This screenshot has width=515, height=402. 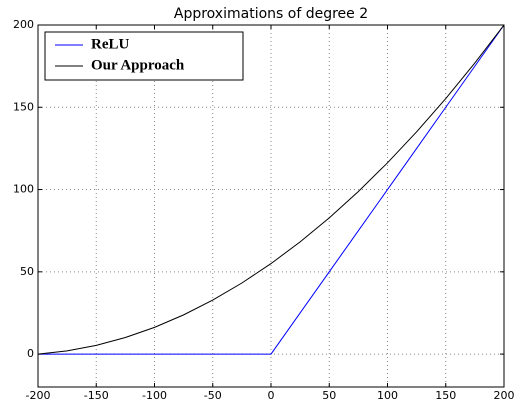 What do you see at coordinates (445, 395) in the screenshot?
I see `x-tick-label: 150` at bounding box center [445, 395].